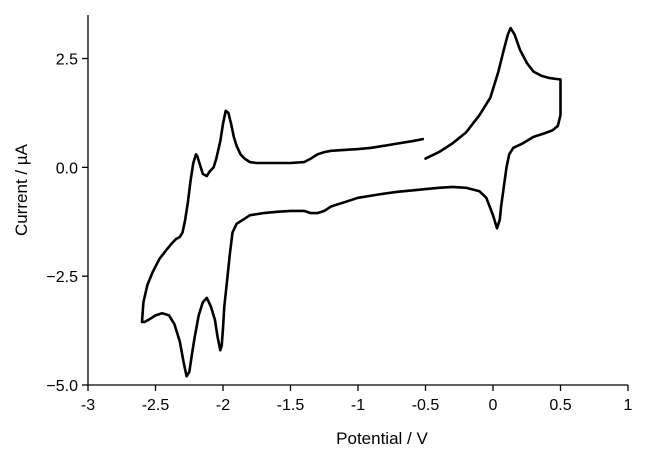 This screenshot has height=452, width=660. I want to click on y-tick-label: −5.0, so click(62, 386).